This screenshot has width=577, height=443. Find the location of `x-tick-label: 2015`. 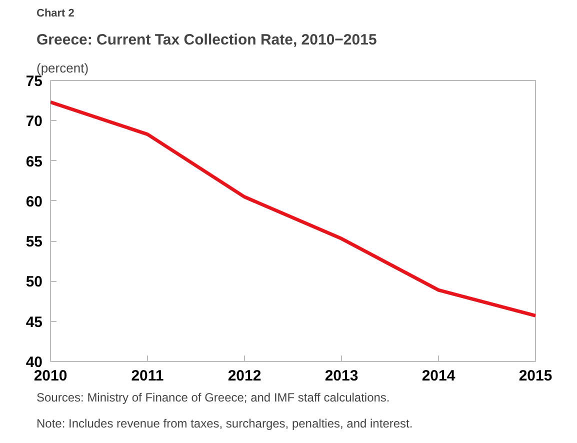

x-tick-label: 2015 is located at coordinates (535, 376).